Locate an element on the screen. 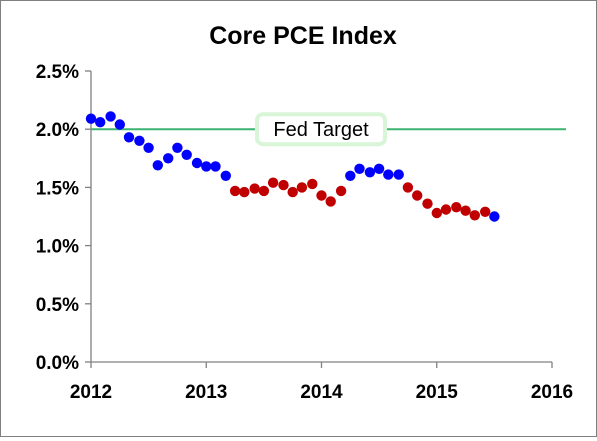  chart-title: Core PCE Index is located at coordinates (303, 36).